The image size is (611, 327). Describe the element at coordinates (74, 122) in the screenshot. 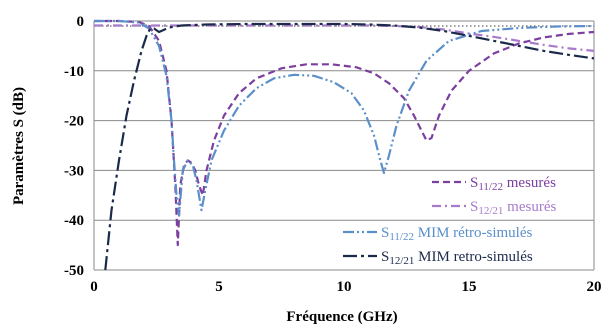

I see `y-tick-label: -20` at that location.